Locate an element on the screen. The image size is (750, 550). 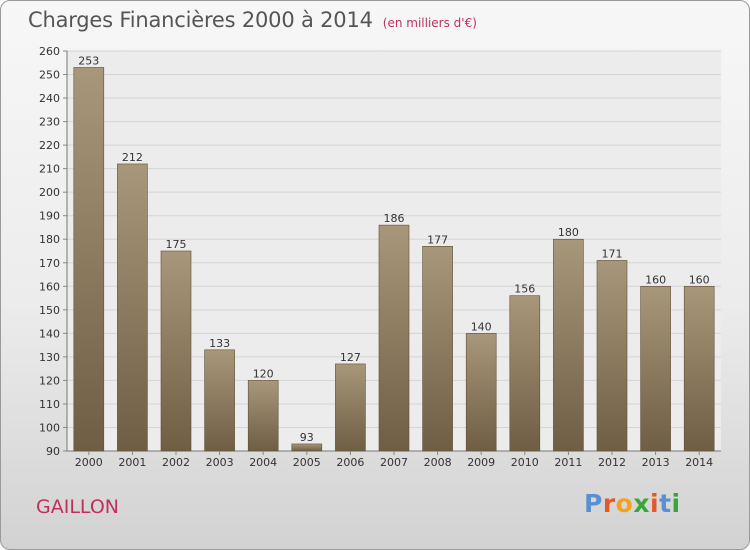
y-tick-label: 130 is located at coordinates (49, 357).